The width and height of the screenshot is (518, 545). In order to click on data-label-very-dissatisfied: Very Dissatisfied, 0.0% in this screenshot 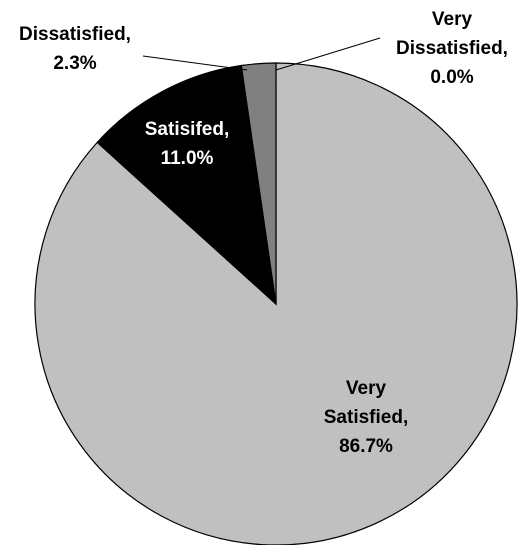, I will do `click(452, 48)`.